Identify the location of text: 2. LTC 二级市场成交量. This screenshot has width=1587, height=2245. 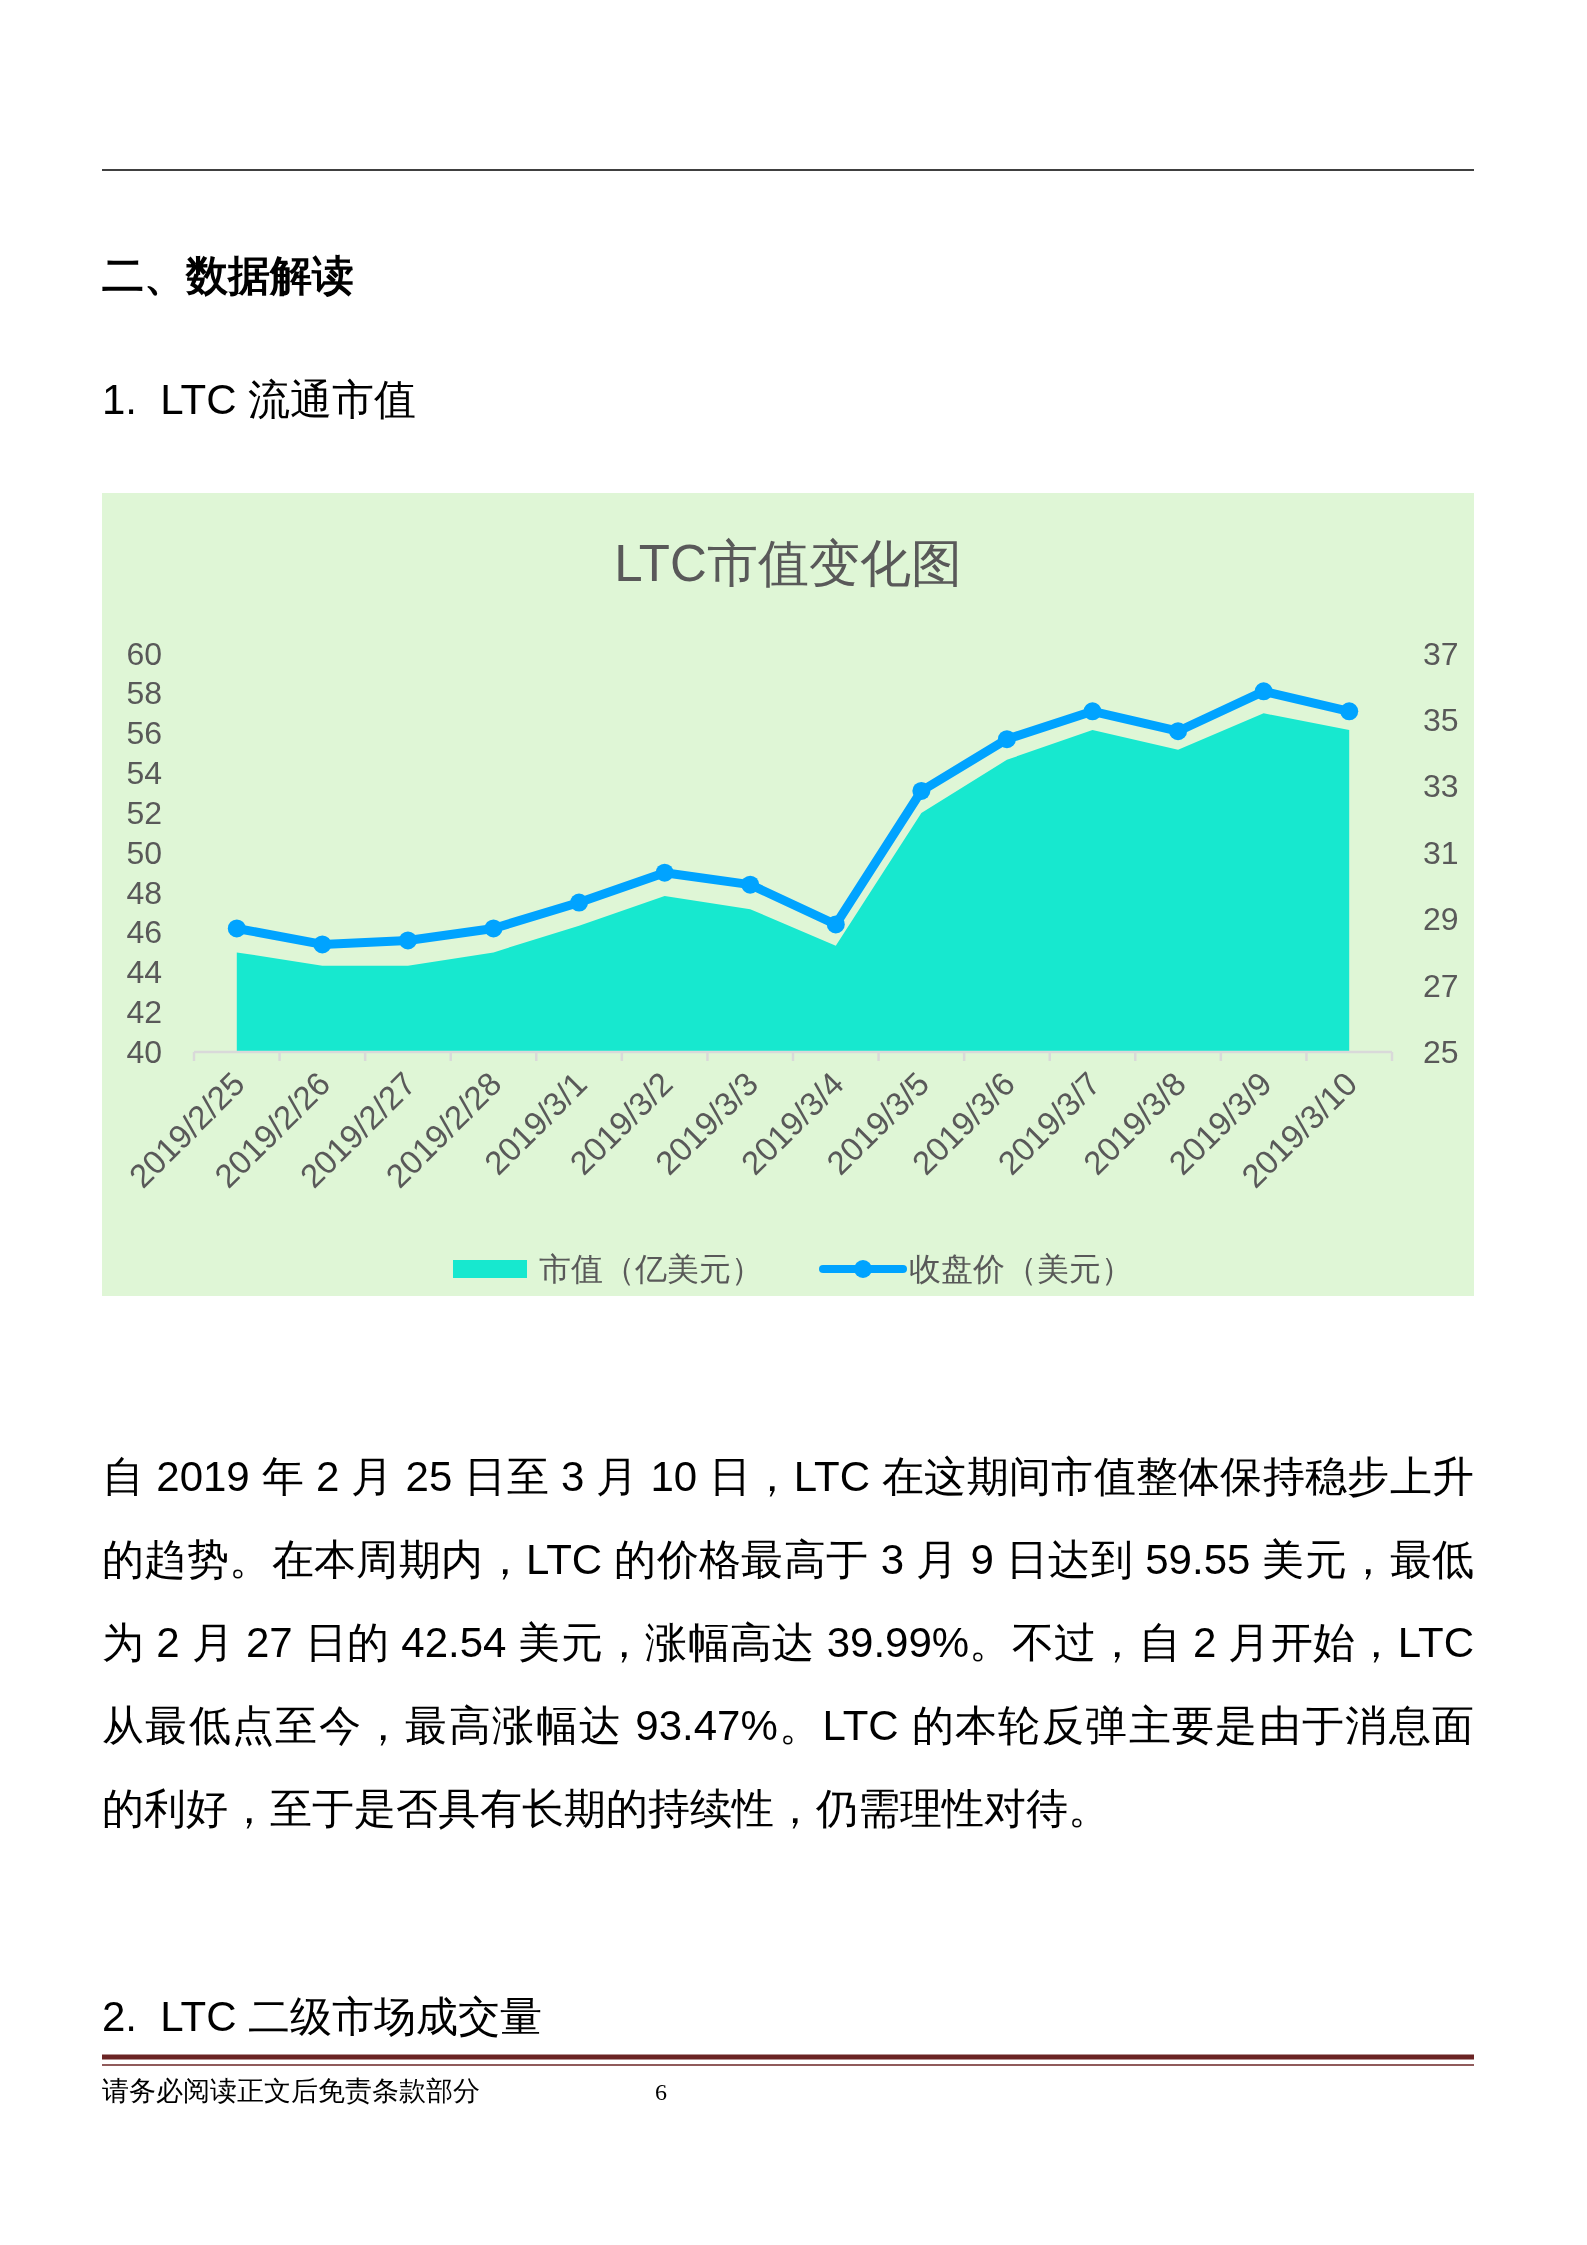
(322, 2016).